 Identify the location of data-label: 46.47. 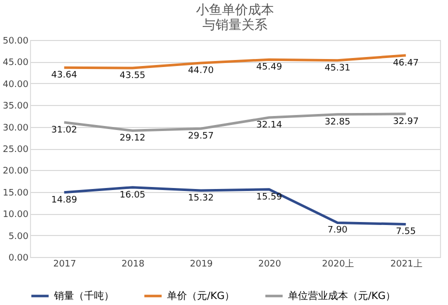
(405, 63).